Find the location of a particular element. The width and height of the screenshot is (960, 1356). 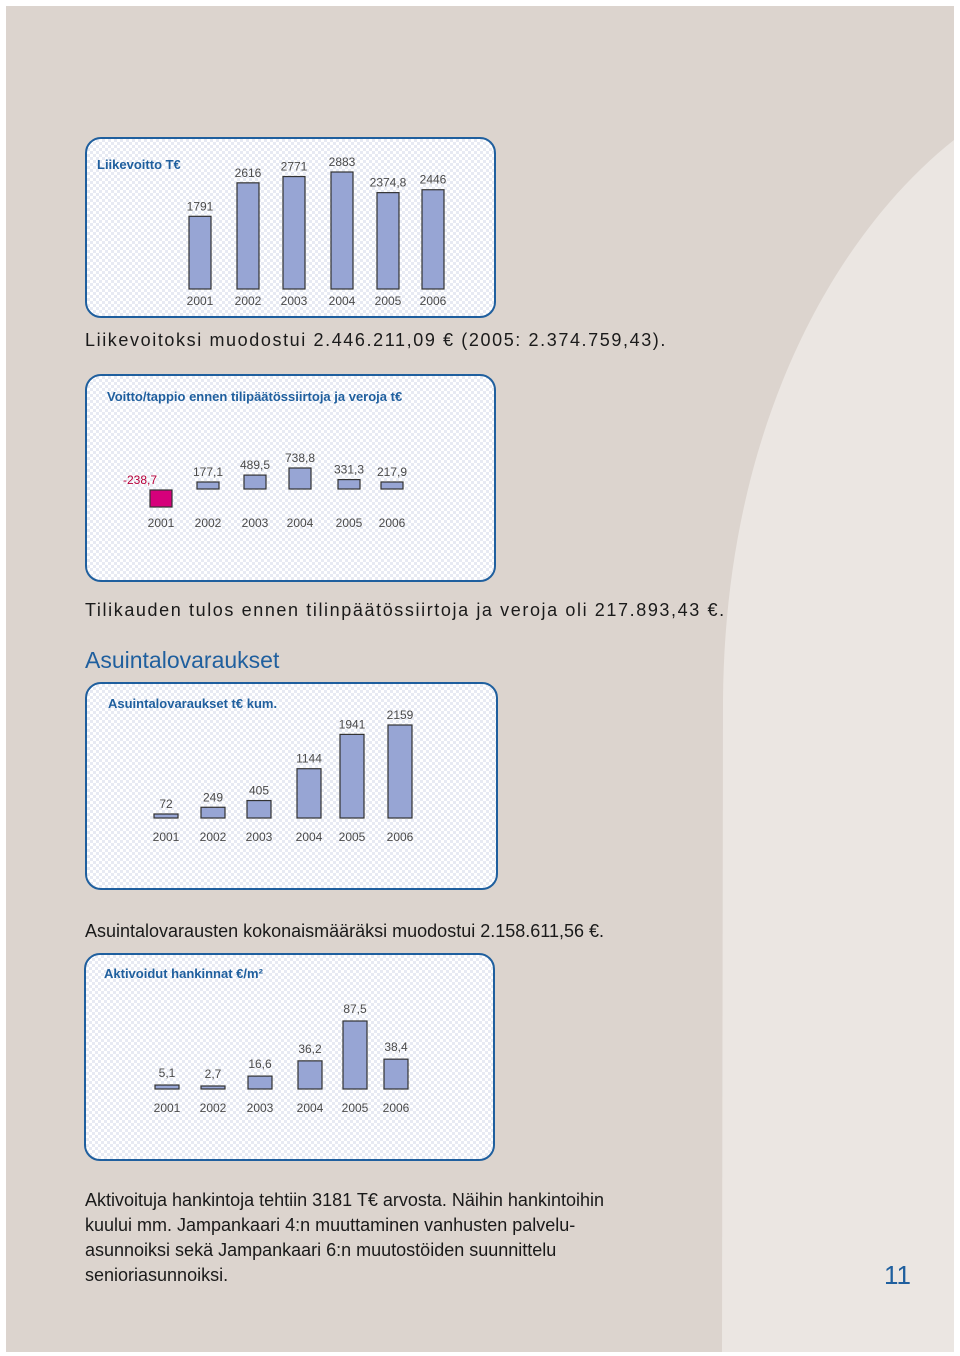

paragraph-line: senioriasunnoiksi. is located at coordinates (157, 1275).